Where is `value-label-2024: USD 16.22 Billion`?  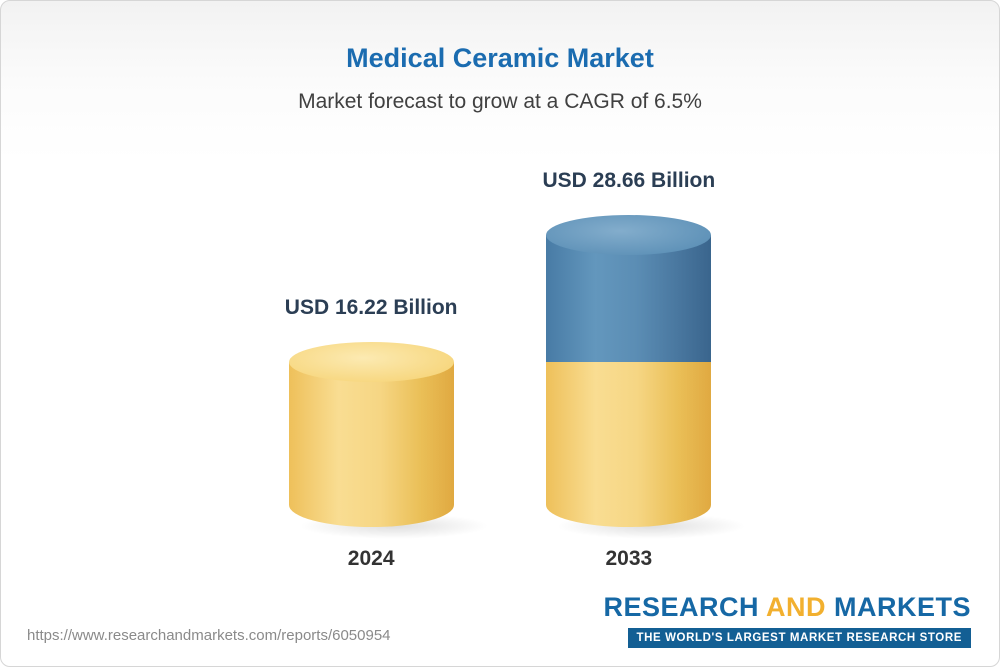
value-label-2024: USD 16.22 Billion is located at coordinates (371, 307).